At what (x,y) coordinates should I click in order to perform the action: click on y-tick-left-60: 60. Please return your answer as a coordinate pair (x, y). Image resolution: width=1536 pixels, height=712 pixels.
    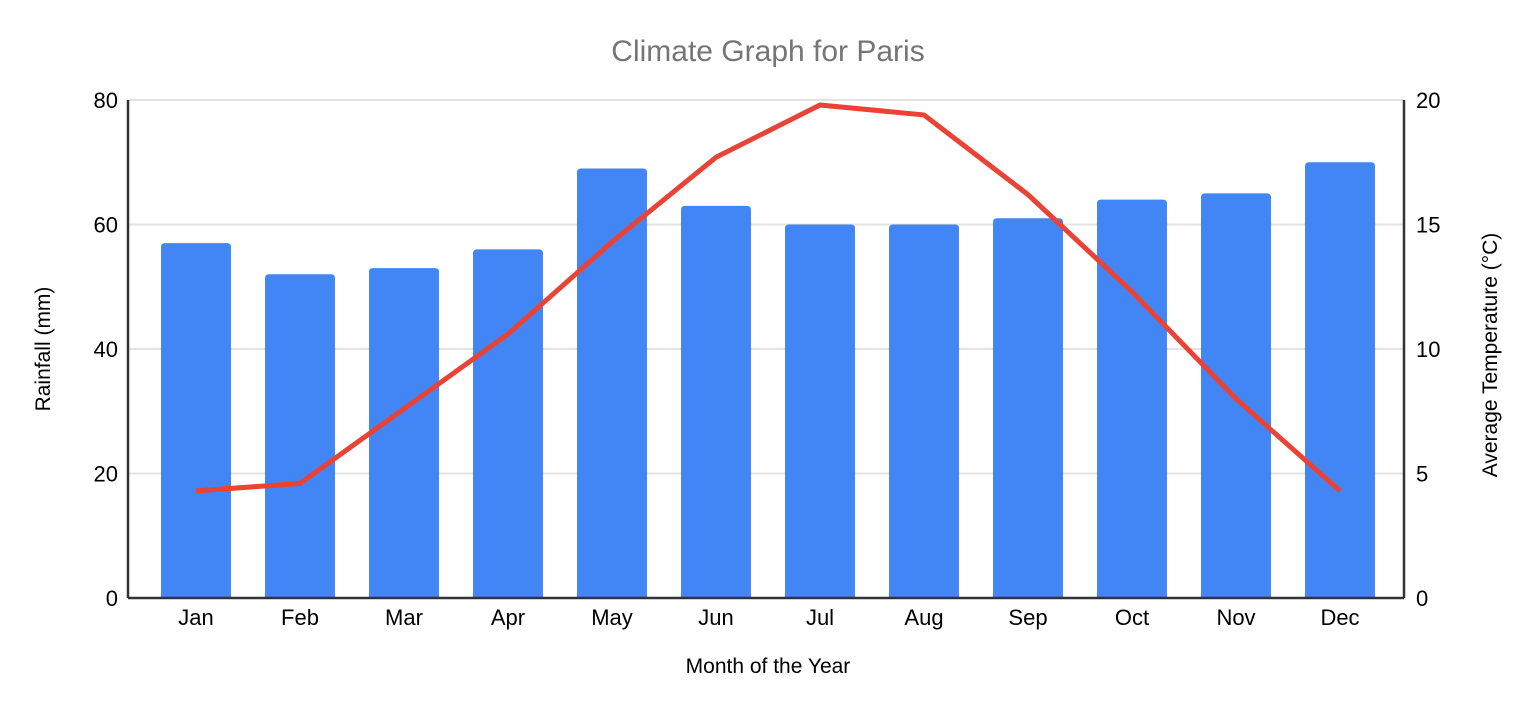
    Looking at the image, I should click on (106, 225).